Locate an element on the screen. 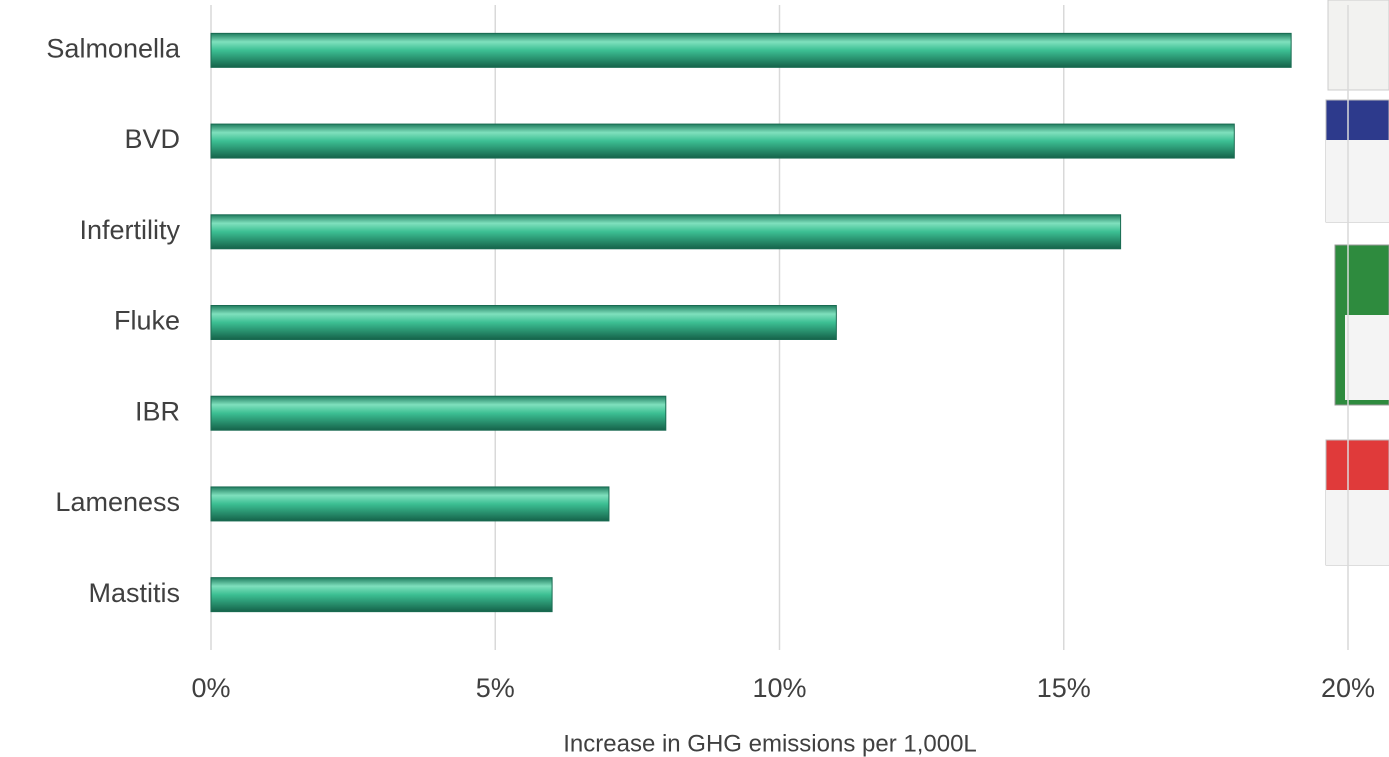 This screenshot has height=757, width=1389. product-box is located at coordinates (1358, 45).